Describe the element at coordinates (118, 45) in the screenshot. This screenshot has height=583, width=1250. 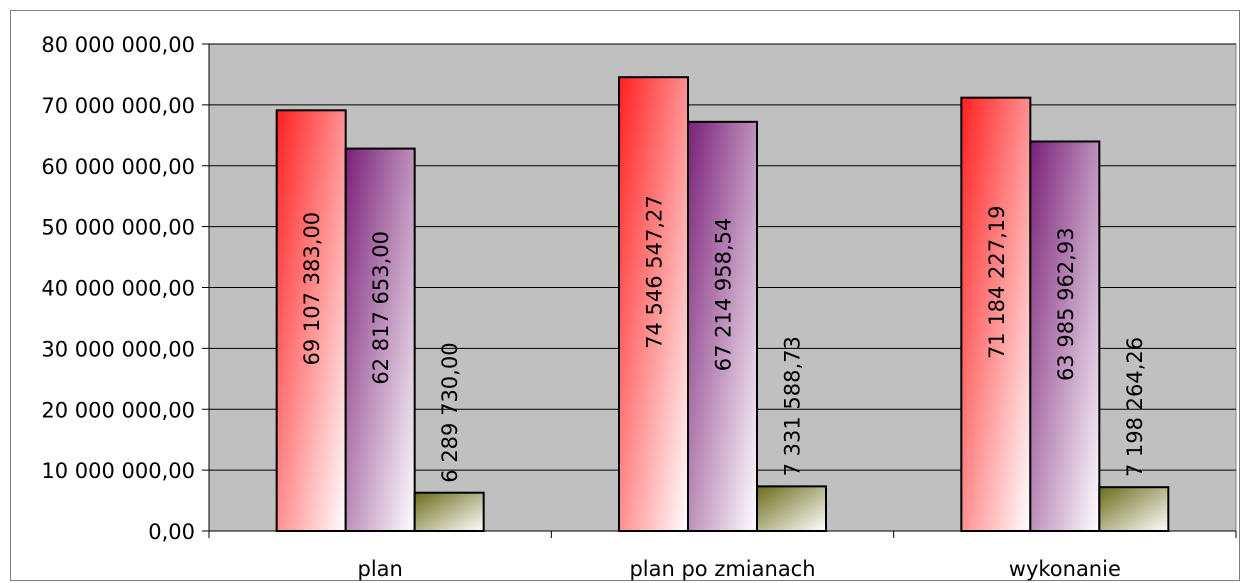
I see `y-tick-label: 80 000 000,00` at that location.